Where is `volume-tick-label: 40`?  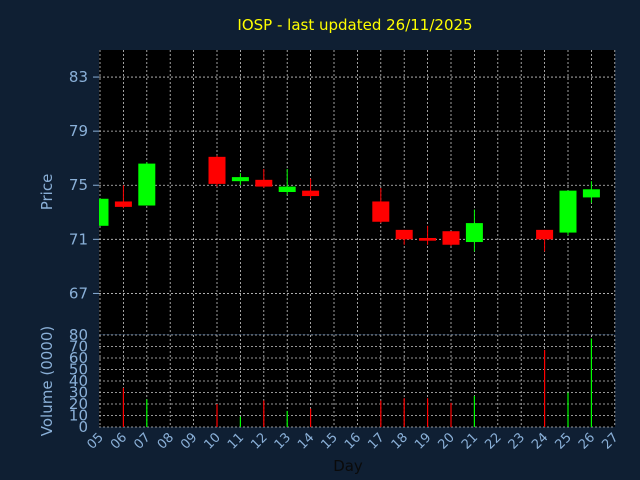
volume-tick-label: 40 is located at coordinates (78, 381).